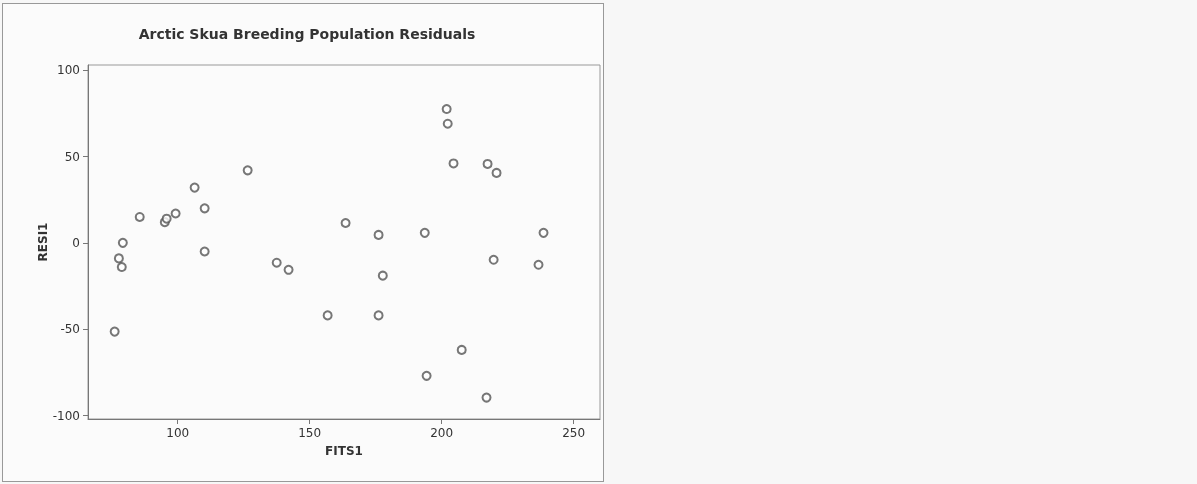 This screenshot has width=1197, height=484. I want to click on y-axis-title: RESI1, so click(42, 242).